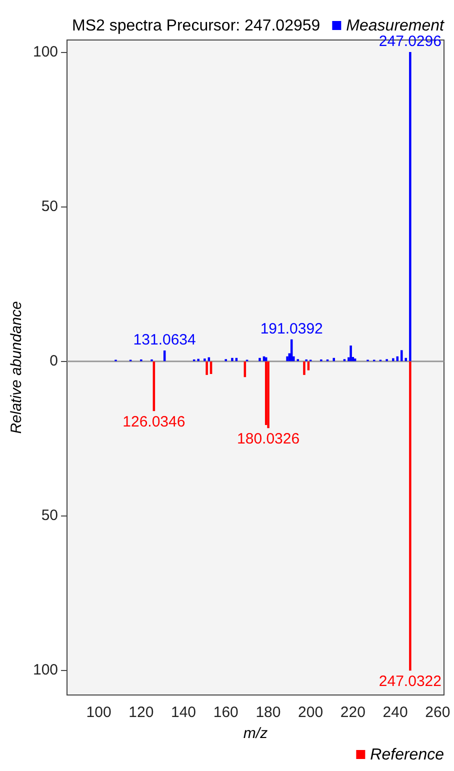 This screenshot has width=454, height=771. I want to click on x-axis-title: m/z, so click(255, 733).